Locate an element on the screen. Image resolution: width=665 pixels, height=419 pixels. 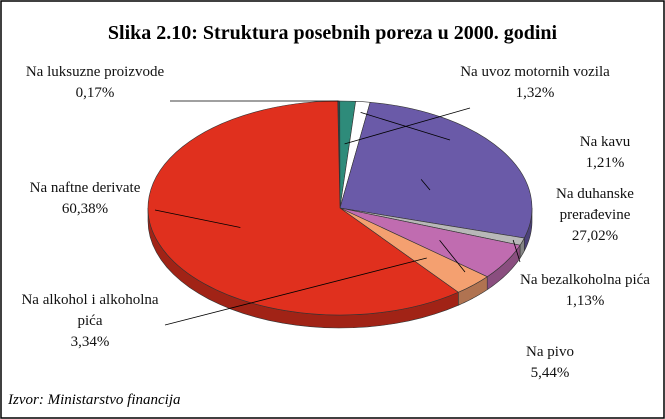
slice-label: Na kavu is located at coordinates (605, 142).